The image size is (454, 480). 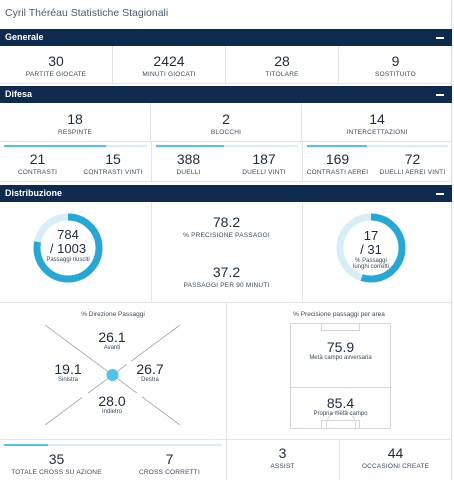 What do you see at coordinates (169, 65) in the screenshot?
I see `stat-minuti: 2424 MINUTI GIOCATI` at bounding box center [169, 65].